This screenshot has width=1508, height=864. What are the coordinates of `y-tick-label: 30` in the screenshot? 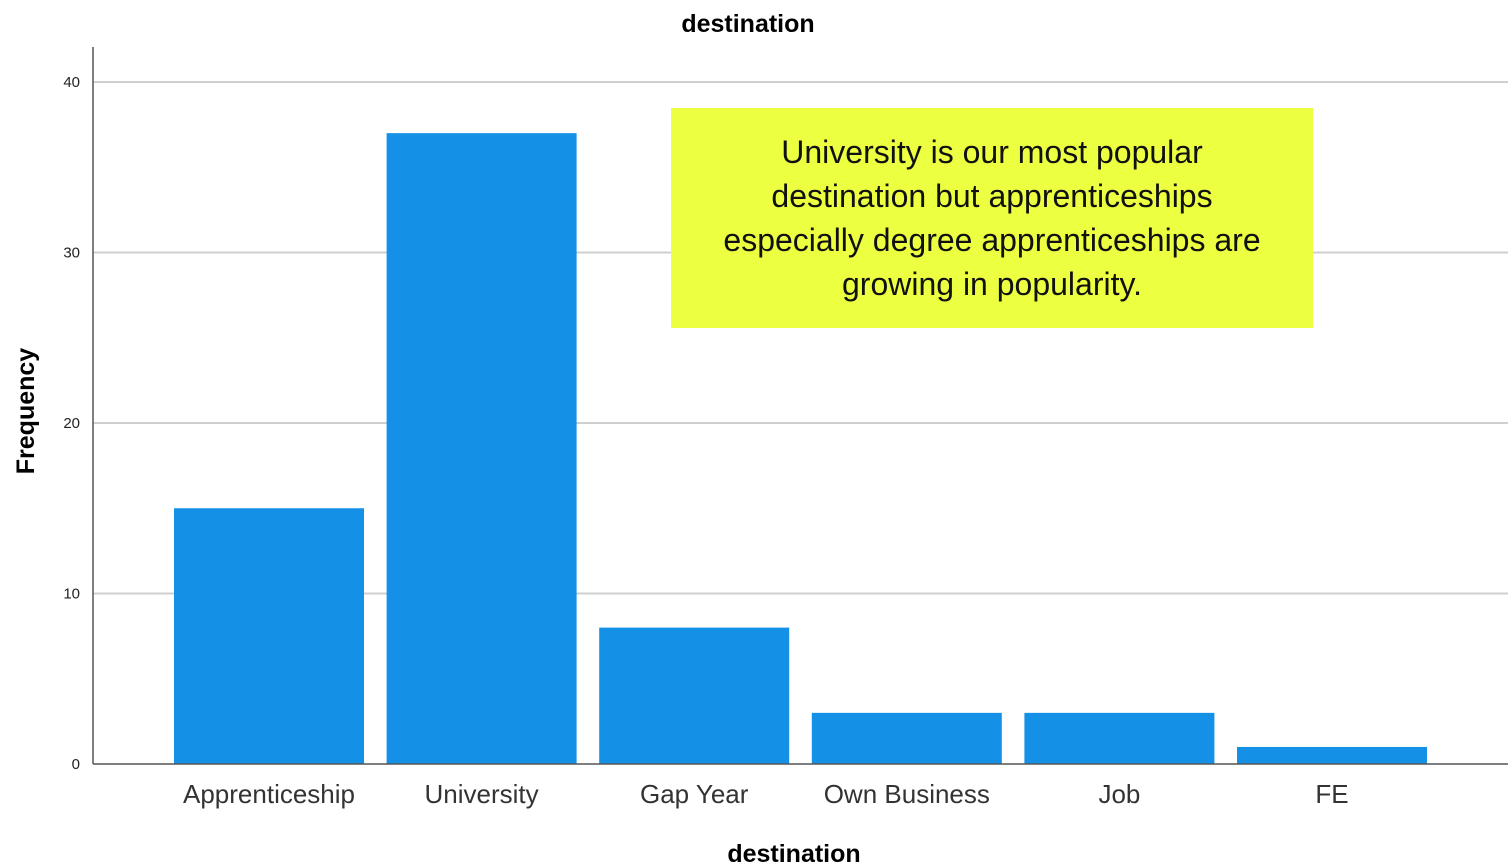 It's located at (71, 253).